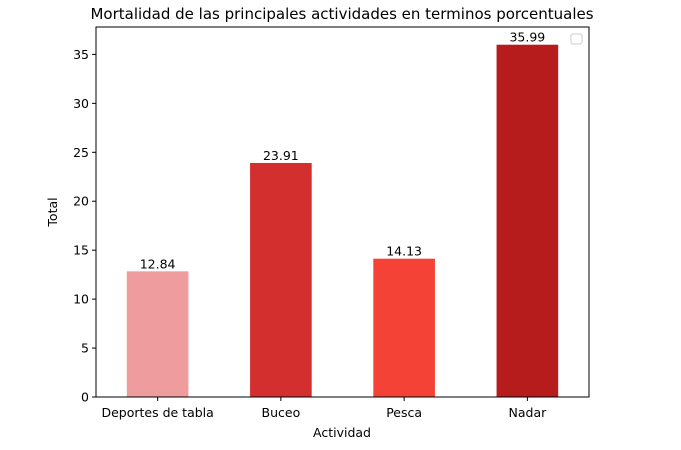  I want to click on data-label-1: 23.91, so click(281, 155).